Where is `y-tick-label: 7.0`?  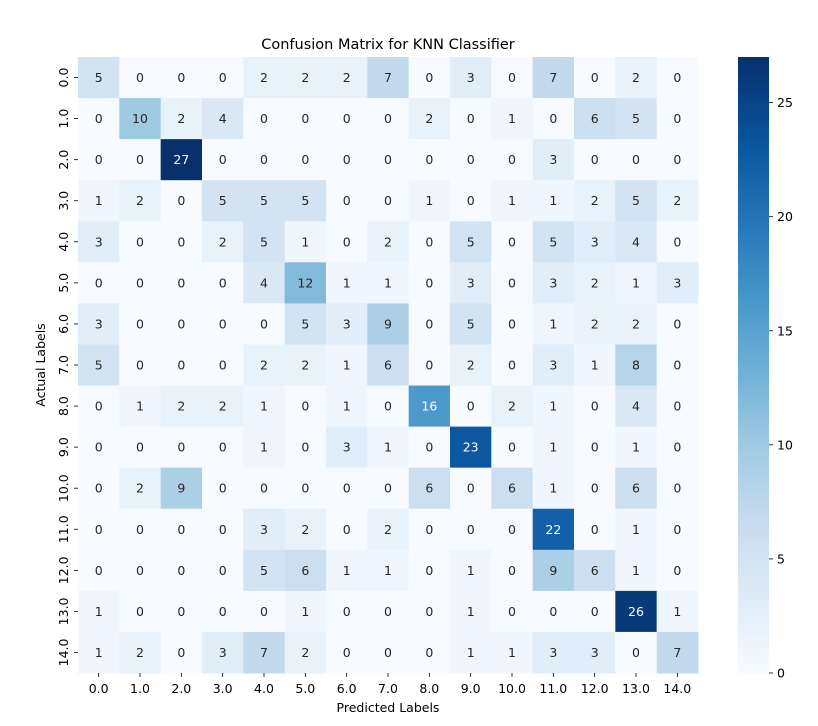 y-tick-label: 7.0 is located at coordinates (63, 365).